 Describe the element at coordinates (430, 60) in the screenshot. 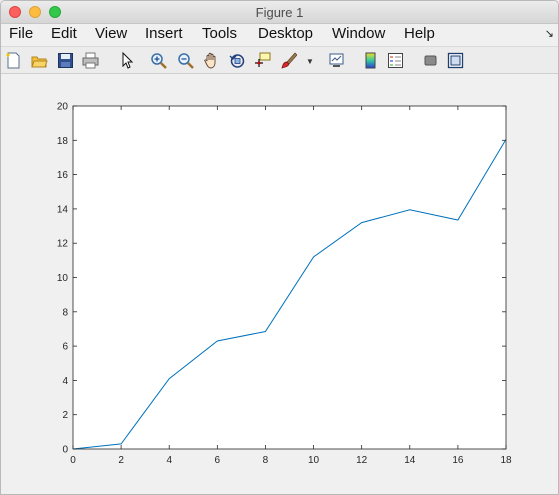

I see `hide-plot-tools-icon` at that location.